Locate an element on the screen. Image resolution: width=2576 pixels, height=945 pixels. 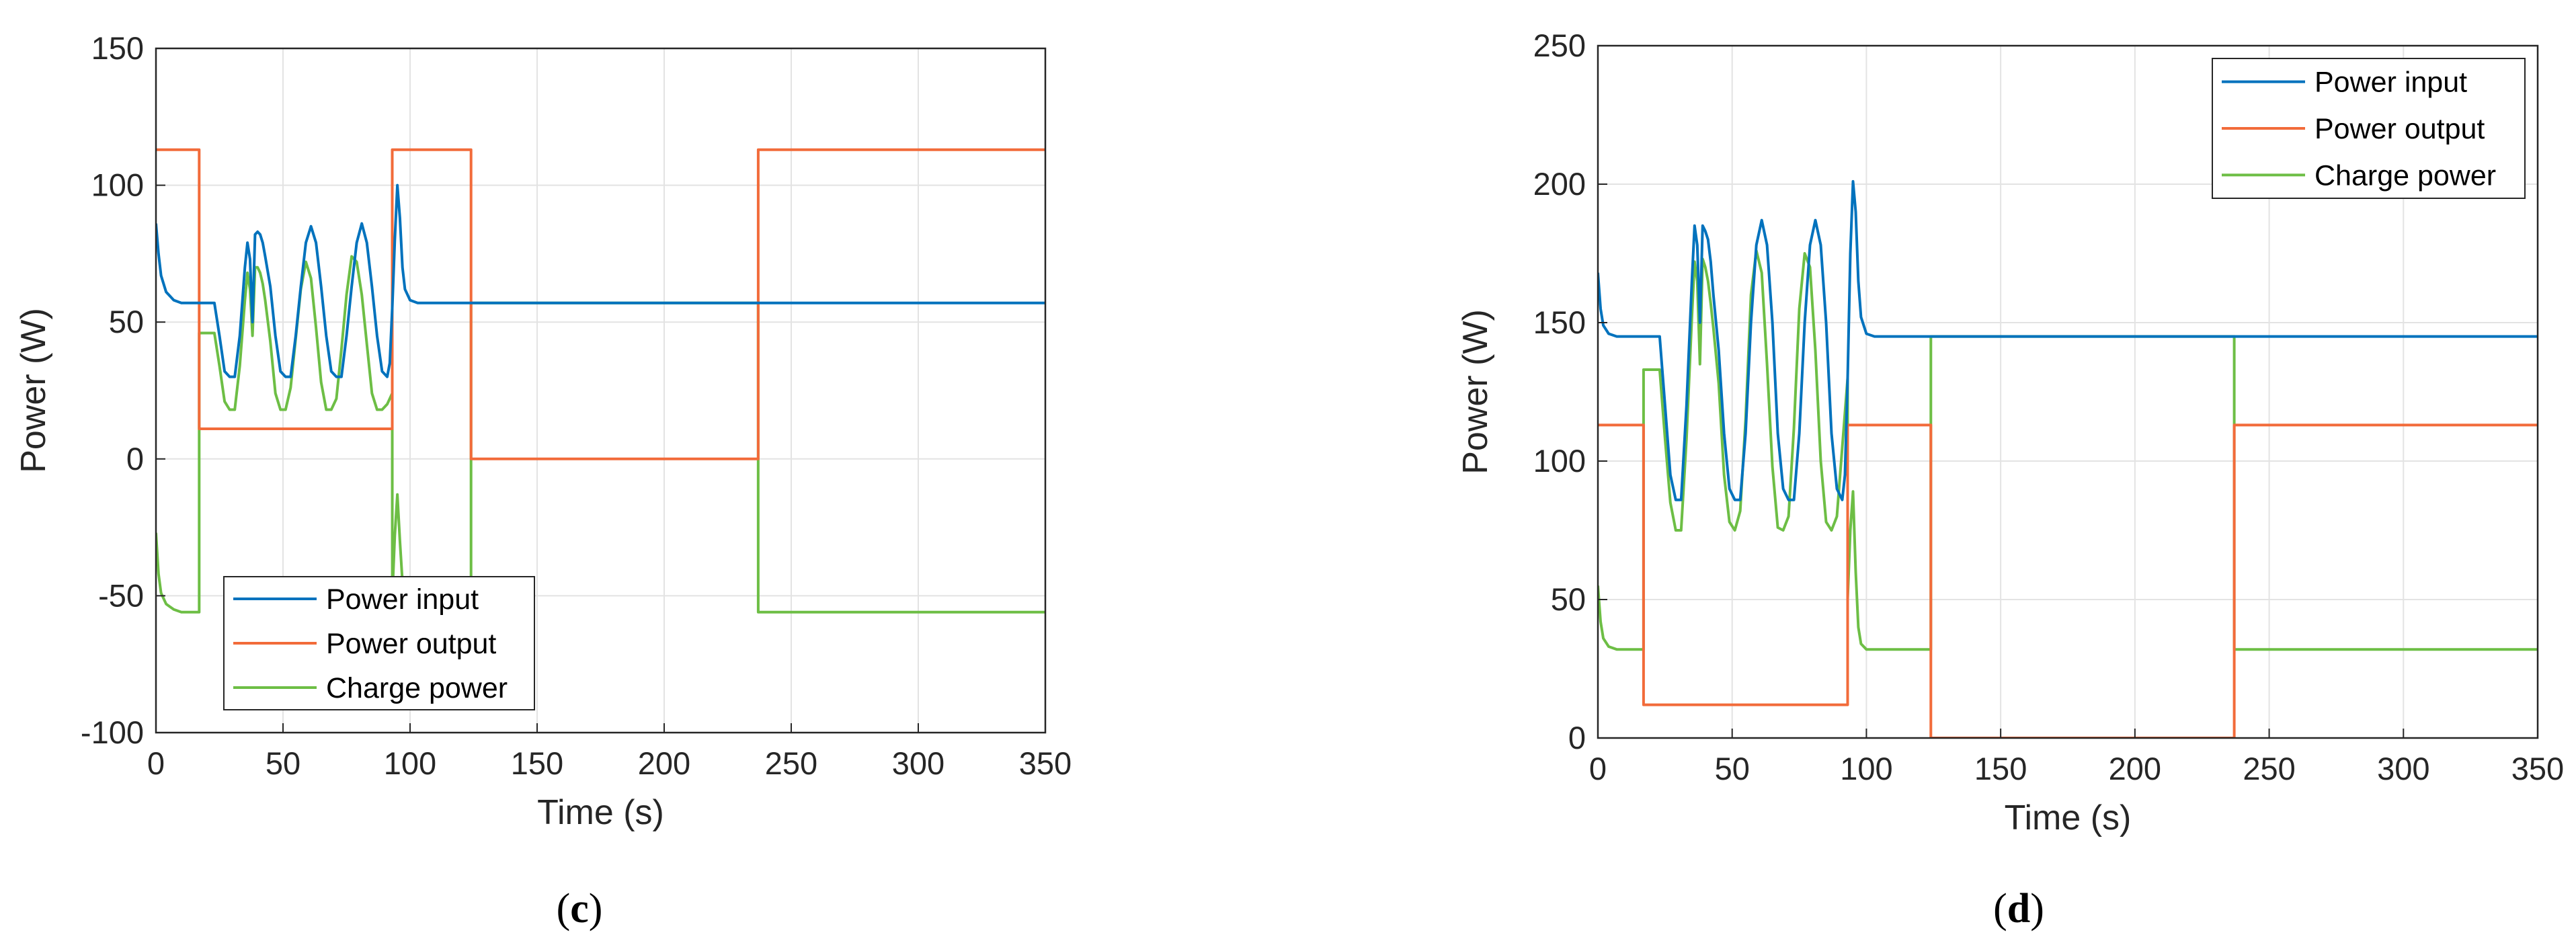
caption-letter: c is located at coordinates (579, 909).